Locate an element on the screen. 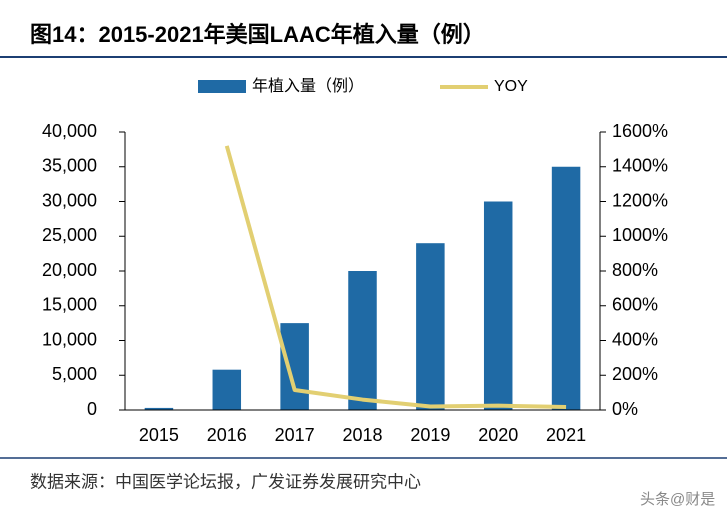 The width and height of the screenshot is (727, 519). y-tick-label: 25,000 is located at coordinates (69, 235).